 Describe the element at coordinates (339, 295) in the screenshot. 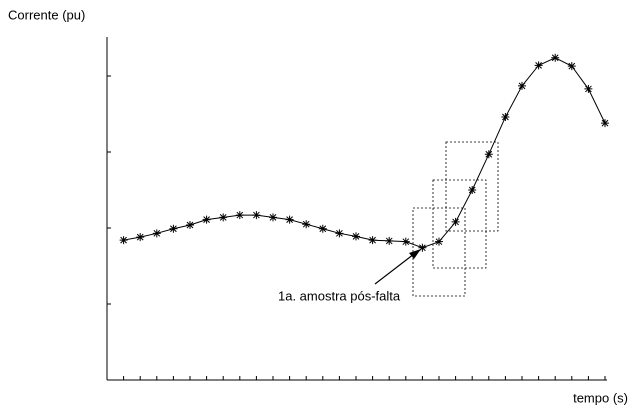

I see `annotation: 1a. amostra pós-falta` at that location.